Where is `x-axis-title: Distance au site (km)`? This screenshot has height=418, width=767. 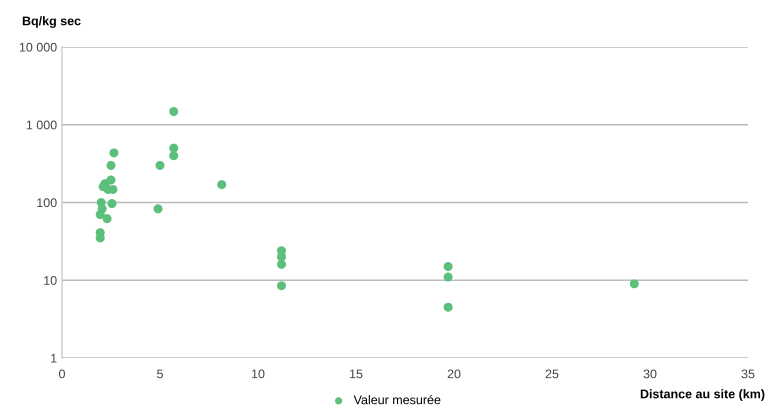 x-axis-title: Distance au site (km) is located at coordinates (702, 395).